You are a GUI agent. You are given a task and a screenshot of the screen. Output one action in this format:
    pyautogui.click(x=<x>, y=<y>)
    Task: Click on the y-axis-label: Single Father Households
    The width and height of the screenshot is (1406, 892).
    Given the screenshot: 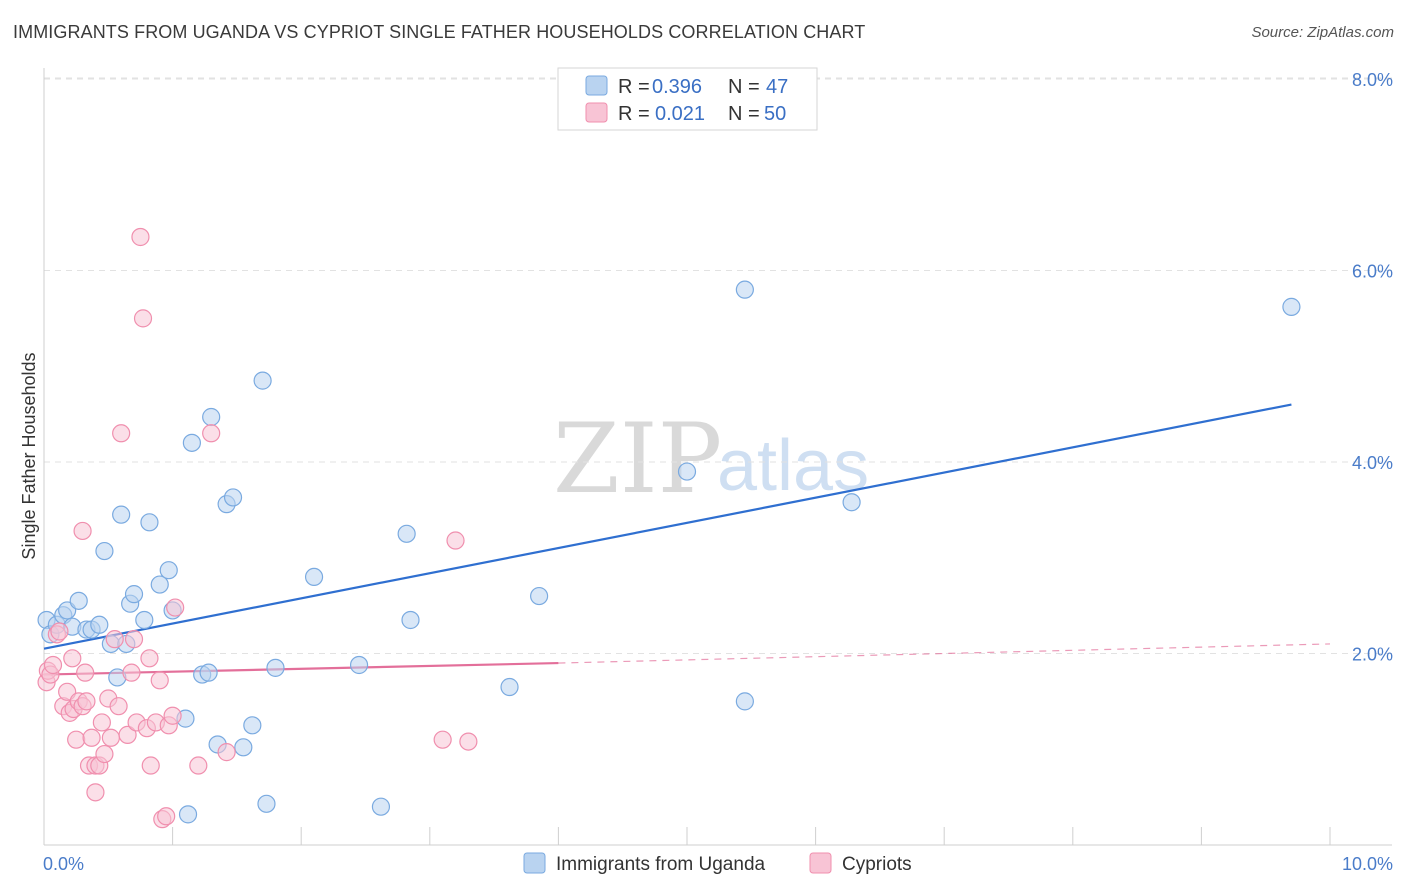 What is the action you would take?
    pyautogui.click(x=29, y=455)
    